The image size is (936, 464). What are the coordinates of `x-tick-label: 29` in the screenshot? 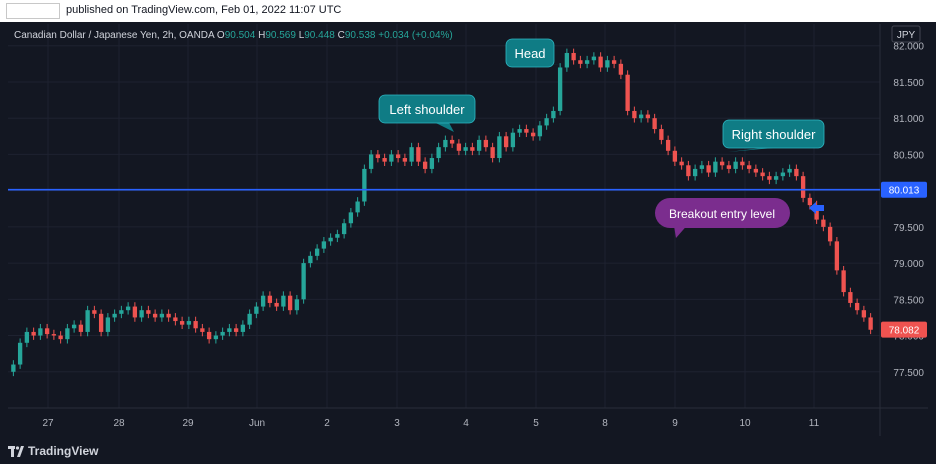 It's located at (188, 423).